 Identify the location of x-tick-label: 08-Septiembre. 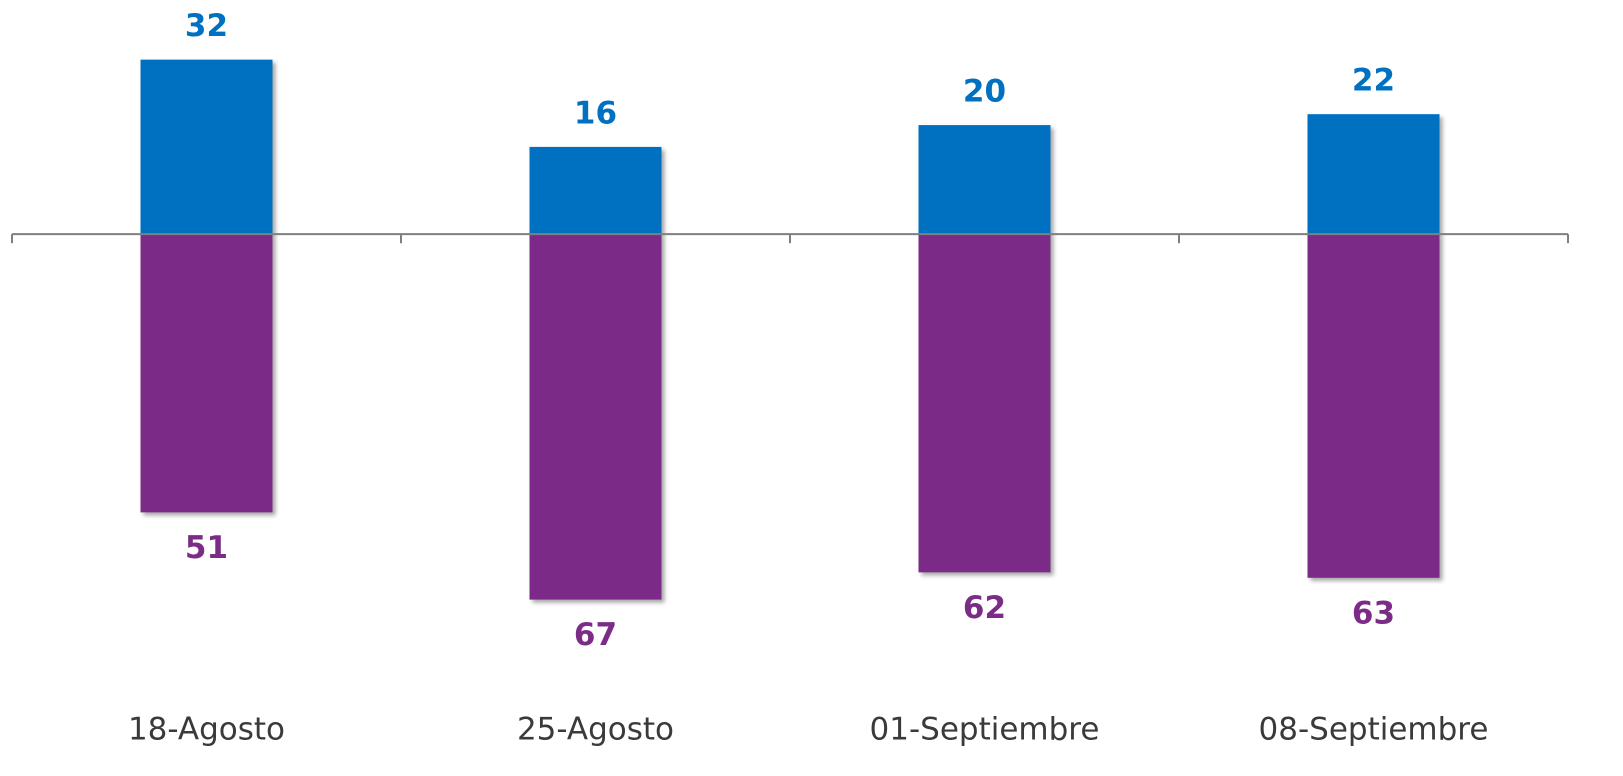
(1374, 730).